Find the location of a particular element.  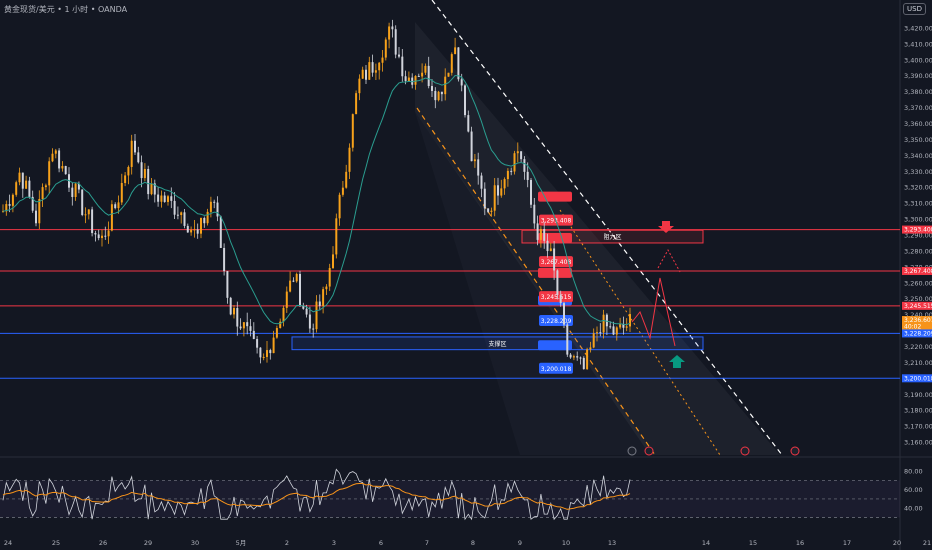

timeframe-label: 1 小时 is located at coordinates (76, 9).